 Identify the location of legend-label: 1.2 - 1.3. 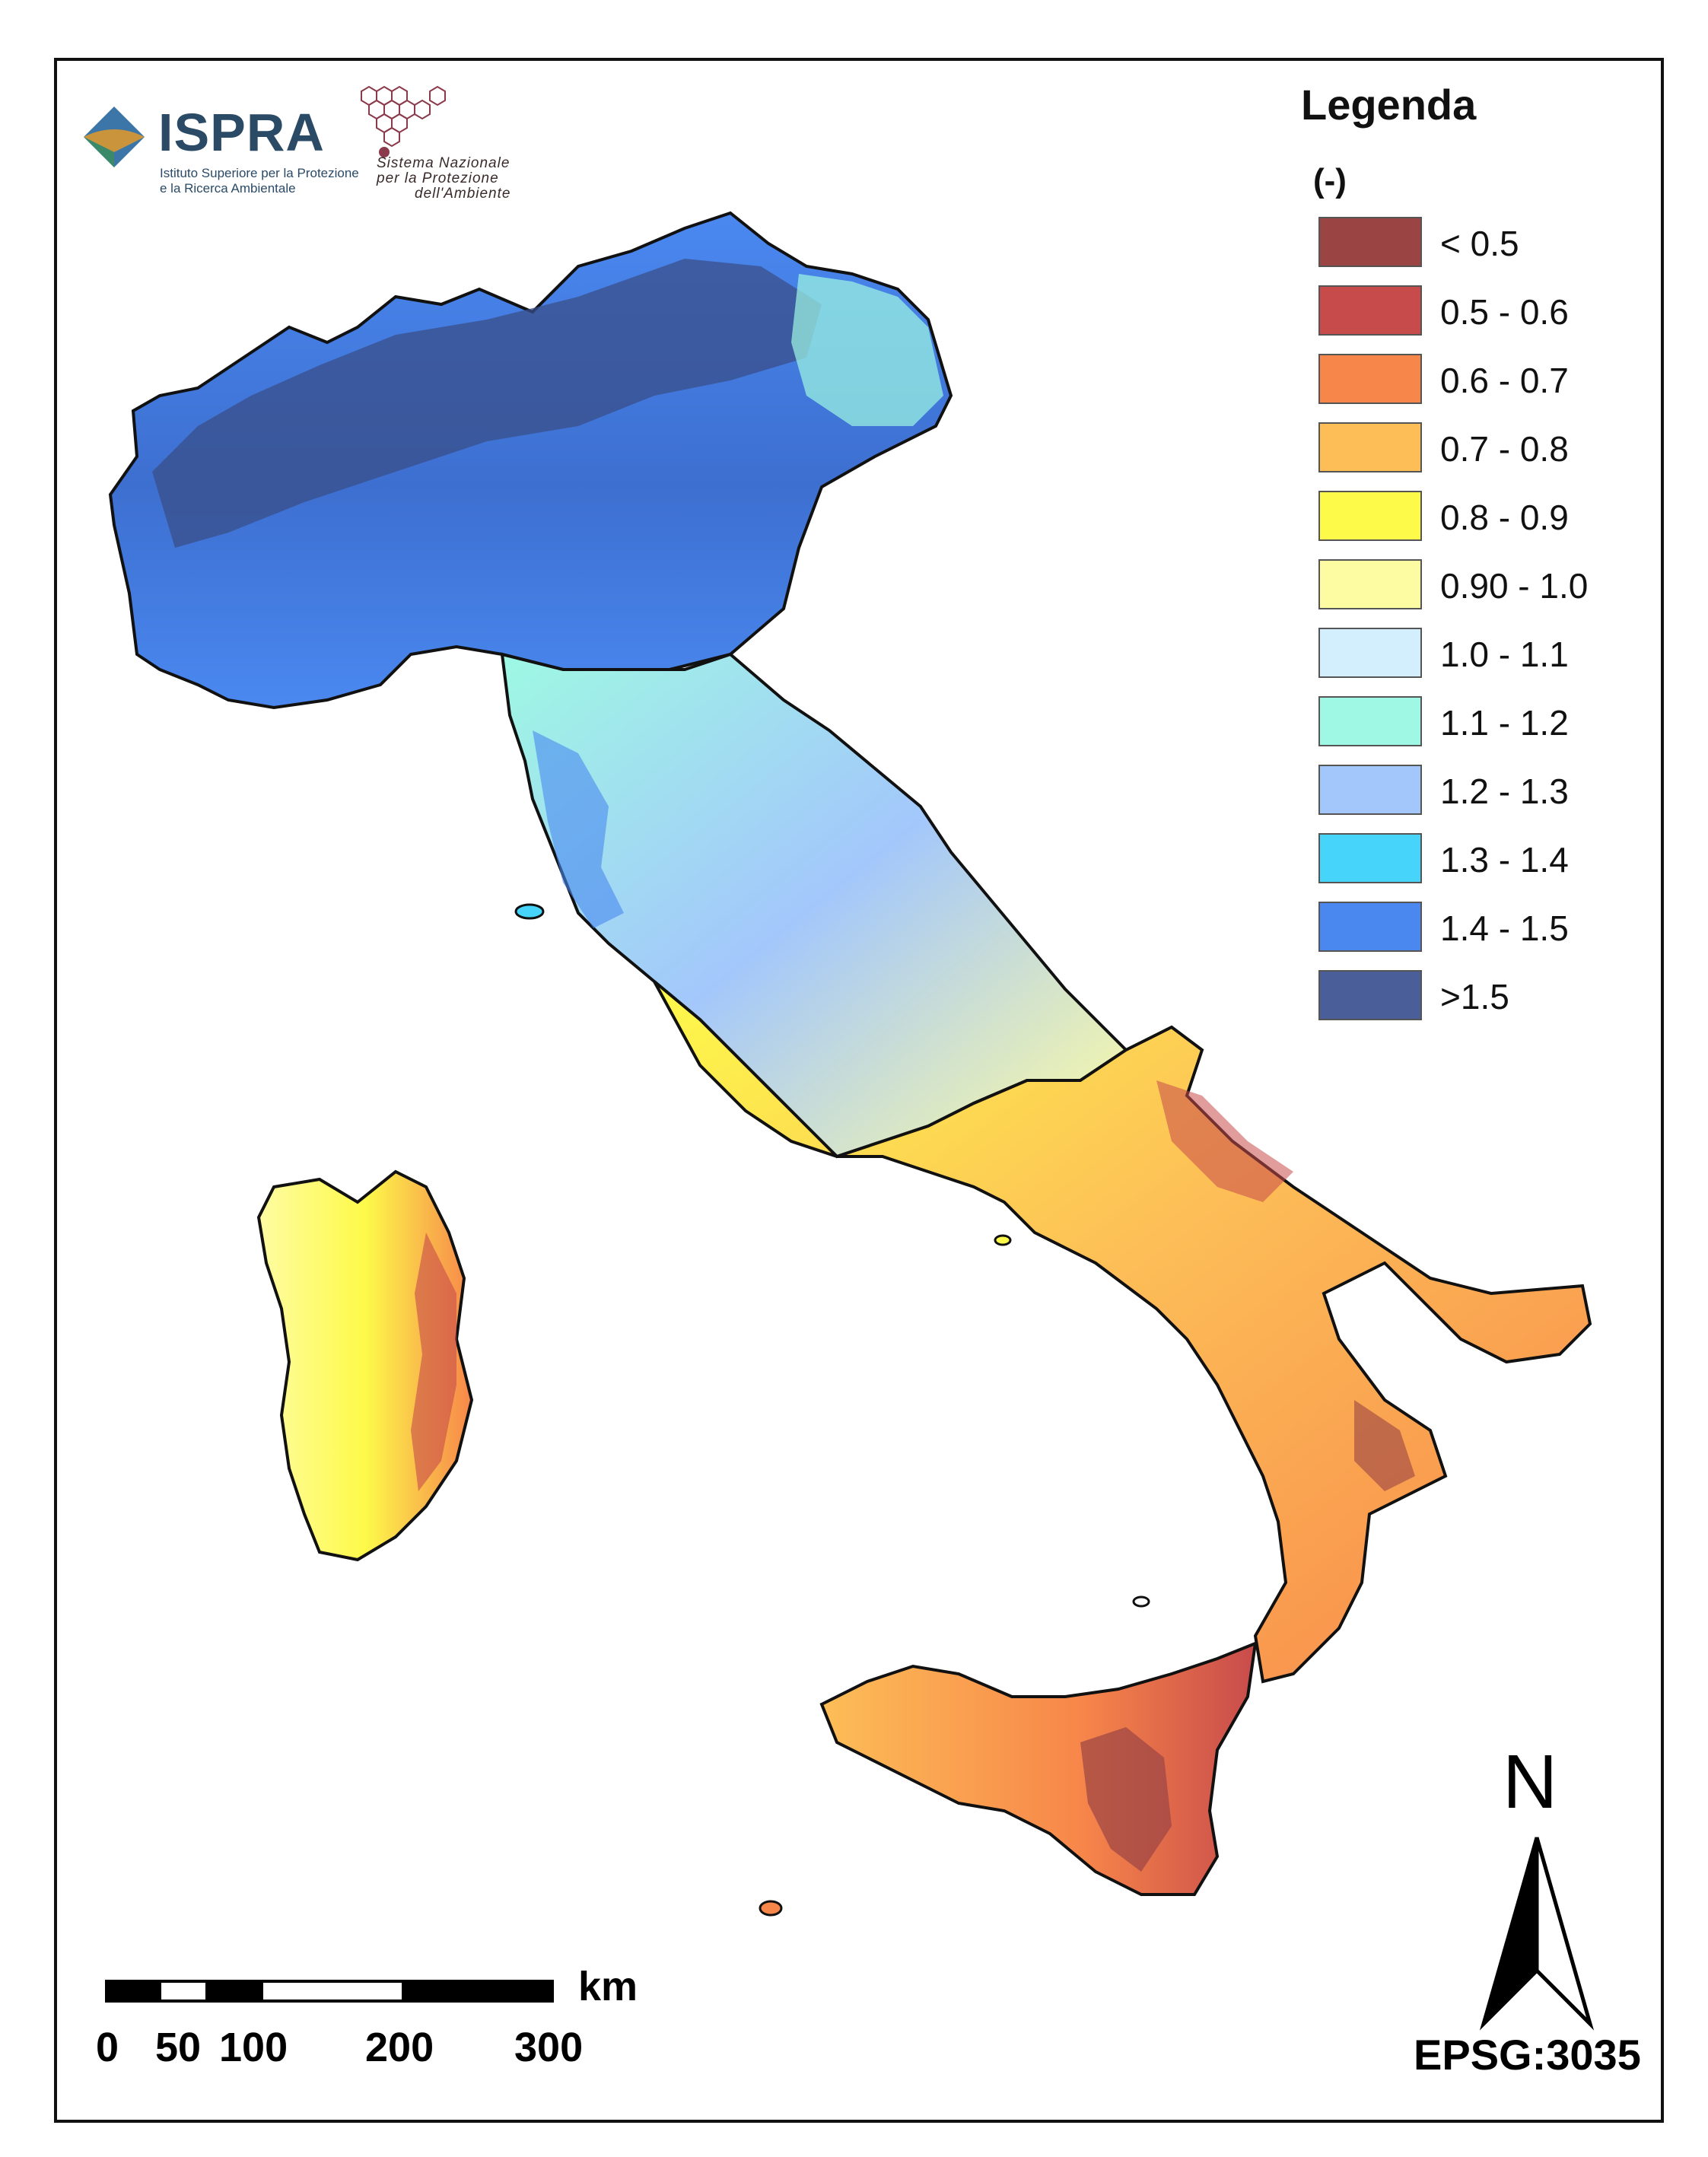
(1505, 791).